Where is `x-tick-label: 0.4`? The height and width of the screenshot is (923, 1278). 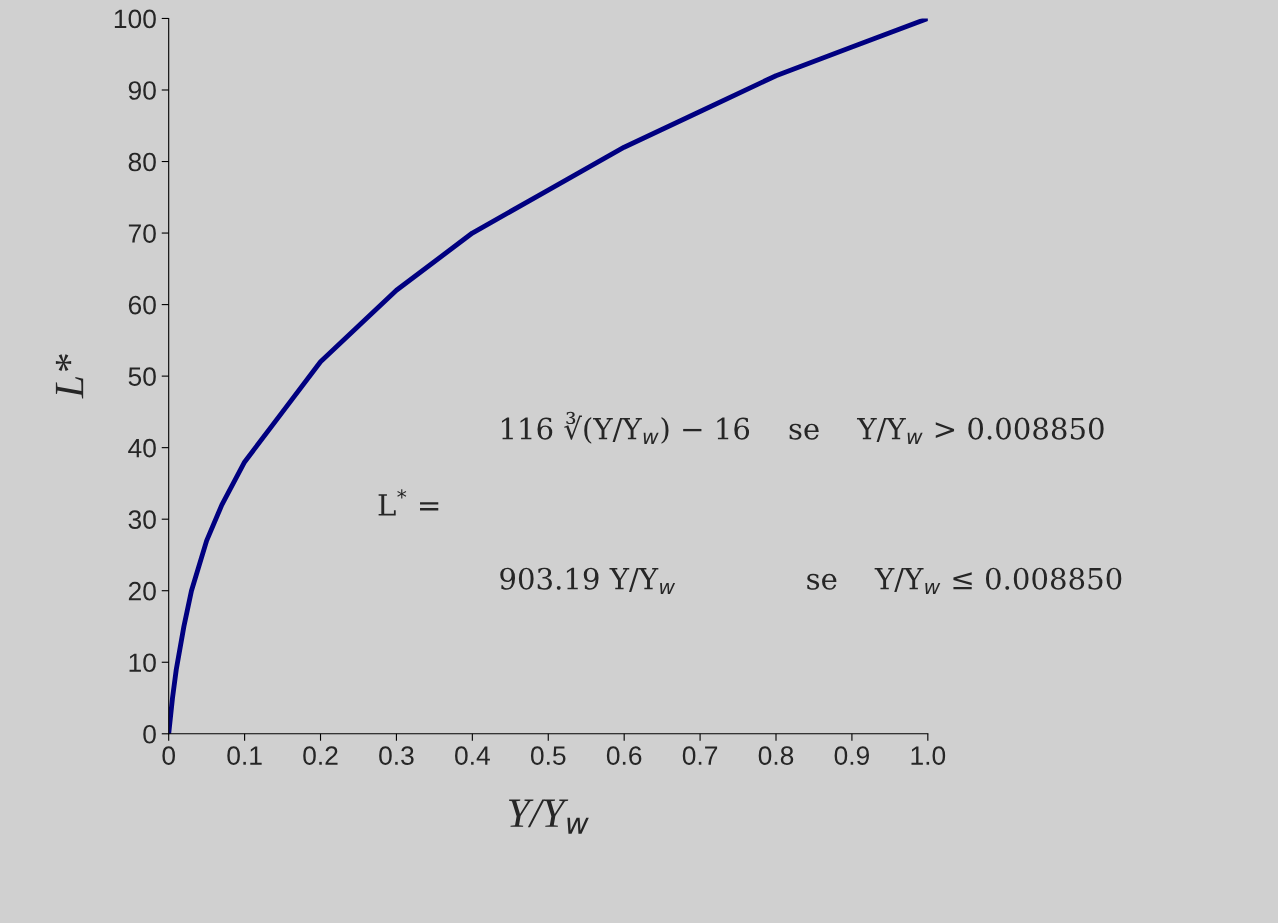
x-tick-label: 0.4 is located at coordinates (472, 755).